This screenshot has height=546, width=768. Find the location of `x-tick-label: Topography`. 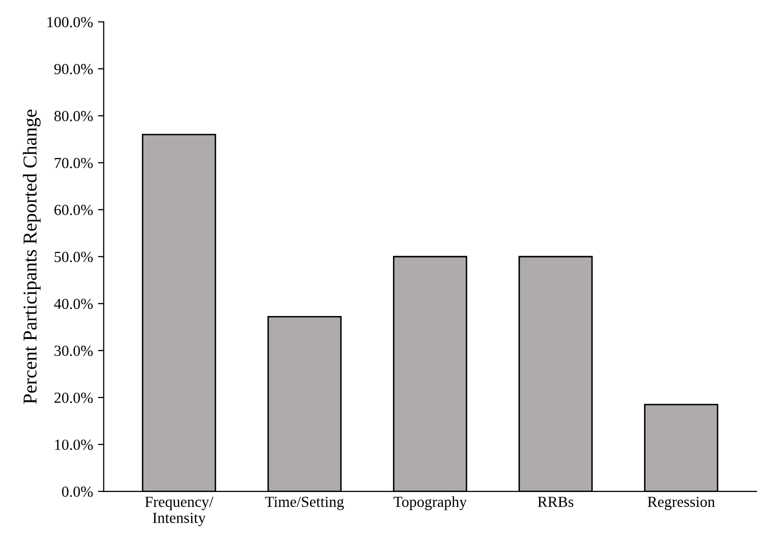

x-tick-label: Topography is located at coordinates (430, 503).